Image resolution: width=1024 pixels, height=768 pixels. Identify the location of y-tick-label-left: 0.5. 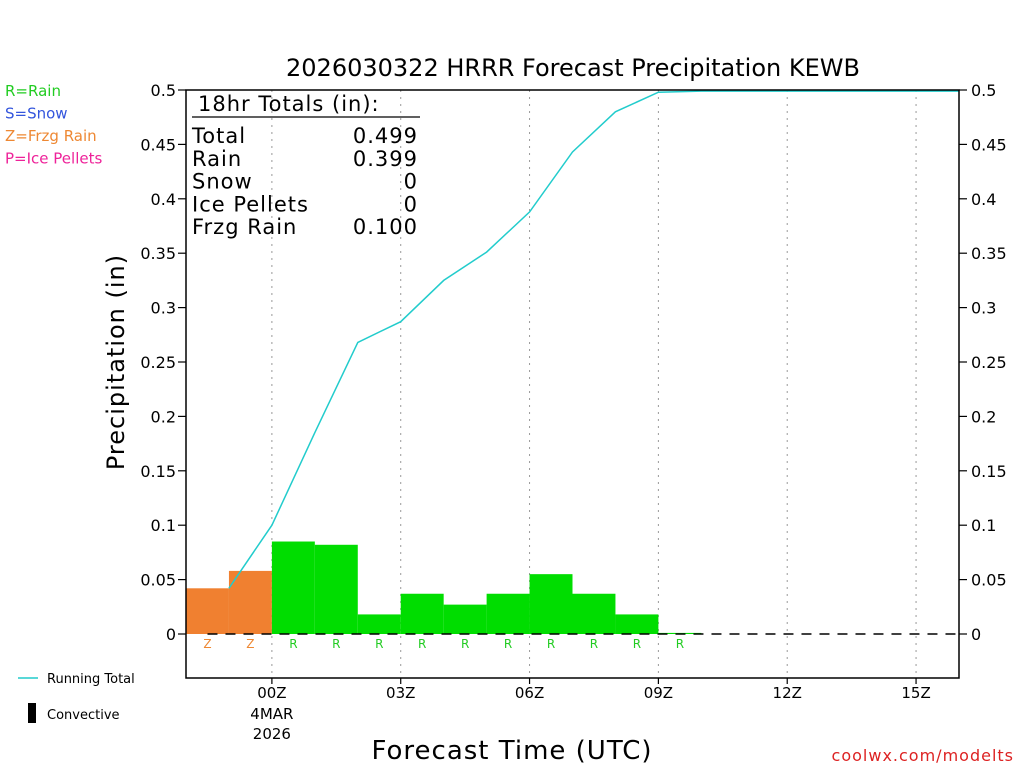
(163, 90).